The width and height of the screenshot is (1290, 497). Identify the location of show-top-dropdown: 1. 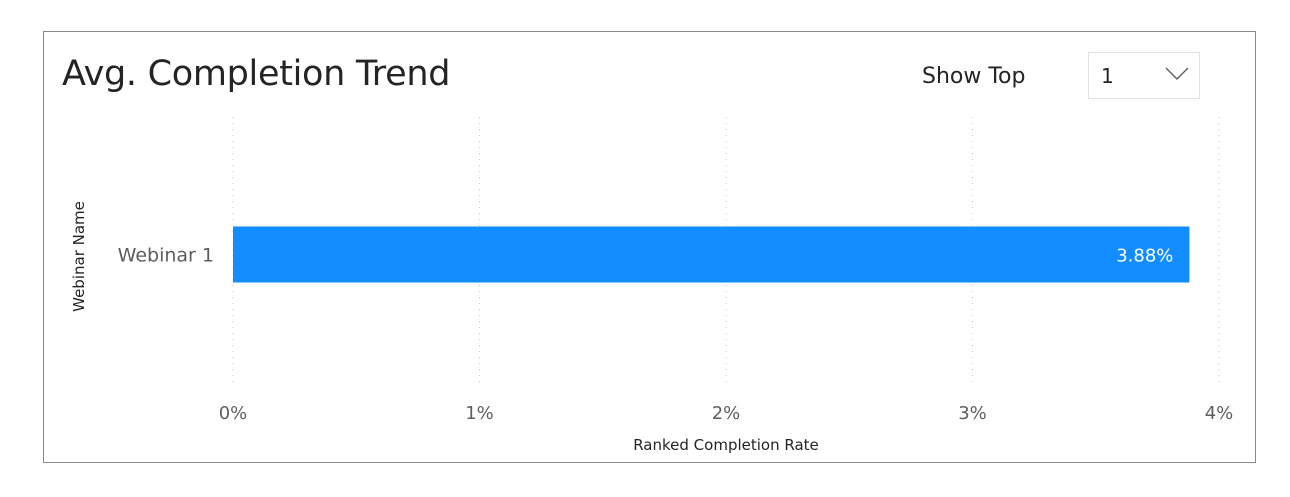
(1144, 75).